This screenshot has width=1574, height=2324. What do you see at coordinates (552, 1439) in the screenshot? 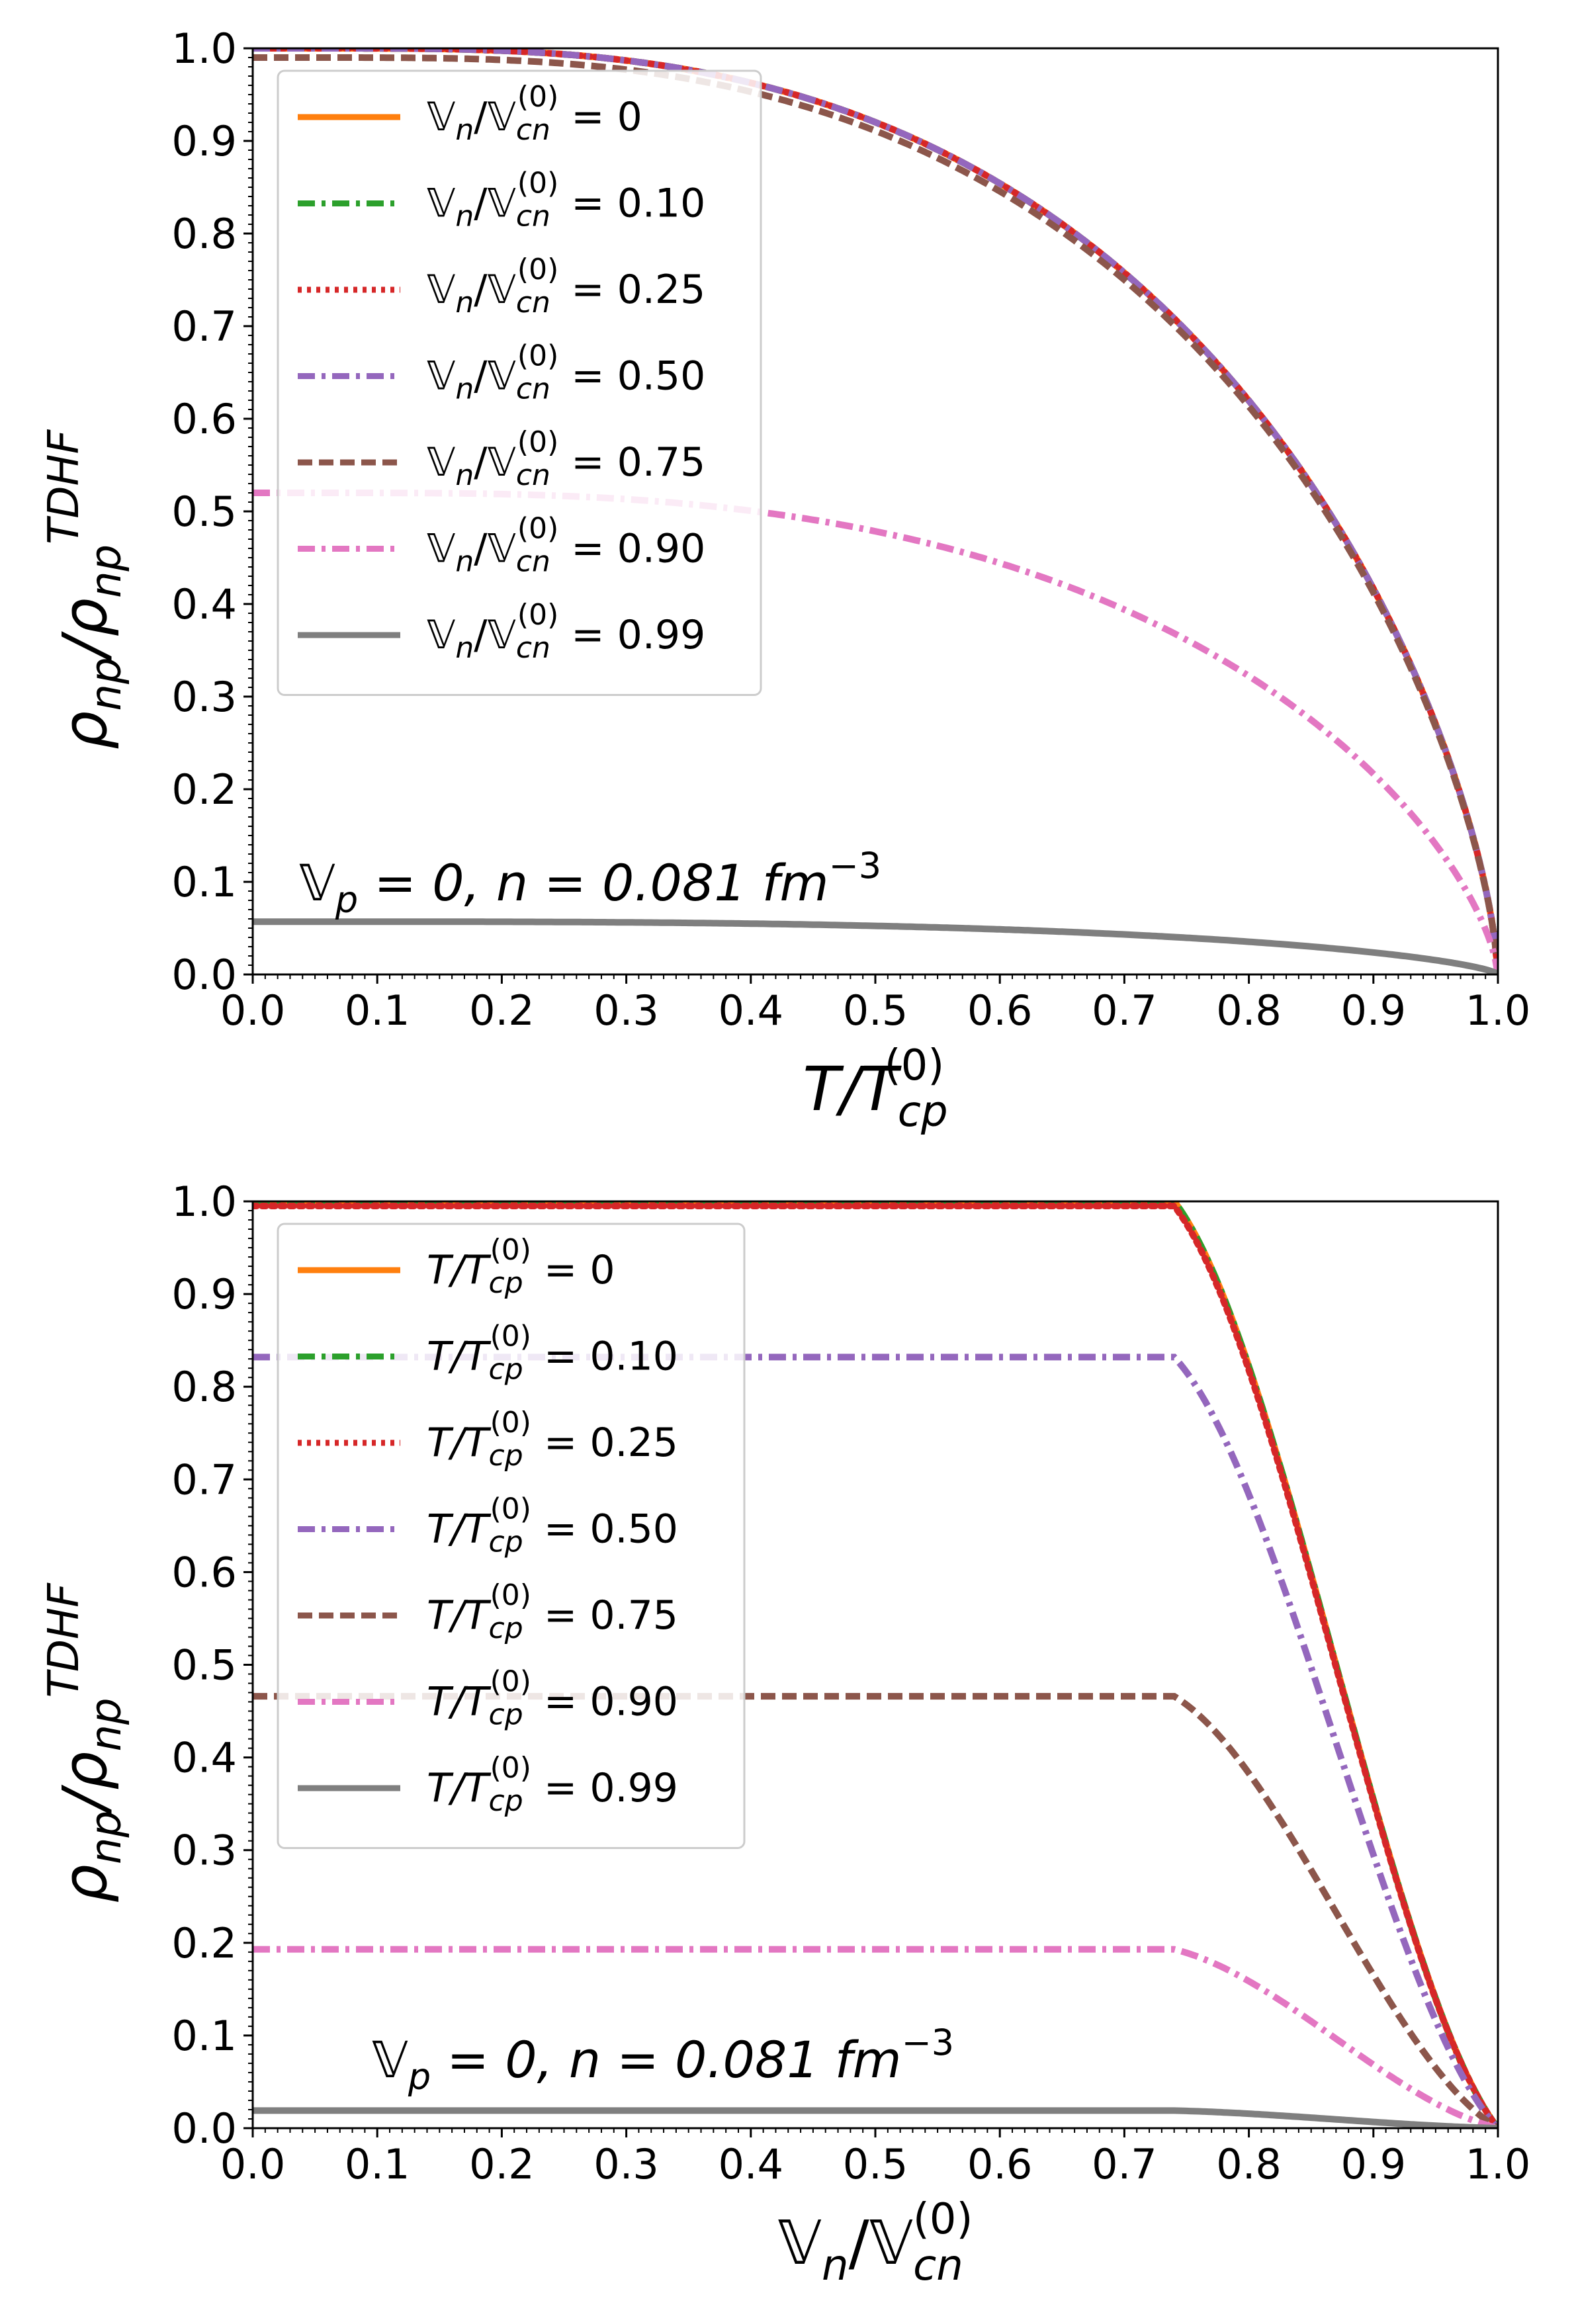
I see `legend-label-0.25: T/Tcp(0) = 0.25` at bounding box center [552, 1439].